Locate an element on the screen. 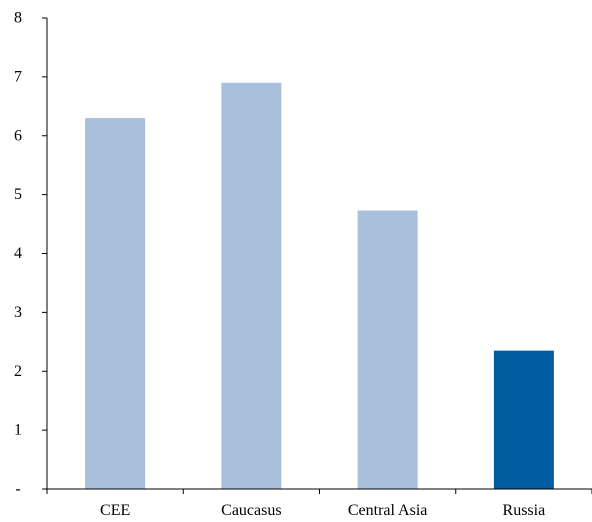 This screenshot has width=592, height=522. y-tick-label: 3 is located at coordinates (18, 312).